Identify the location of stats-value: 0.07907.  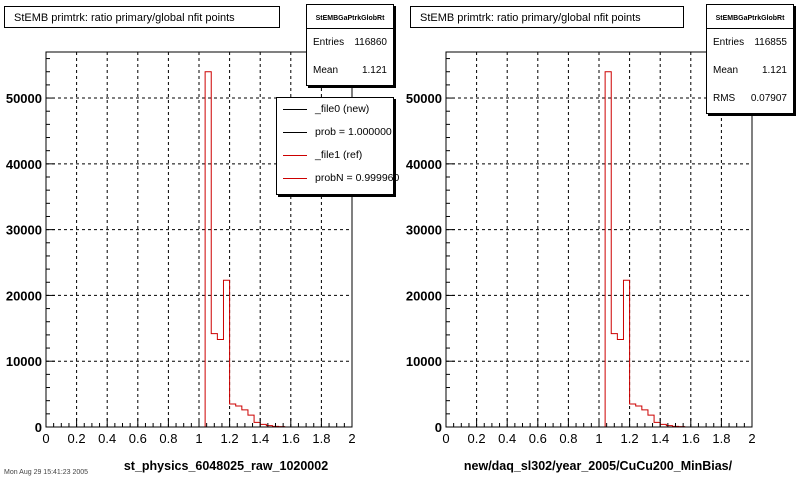
(768, 98).